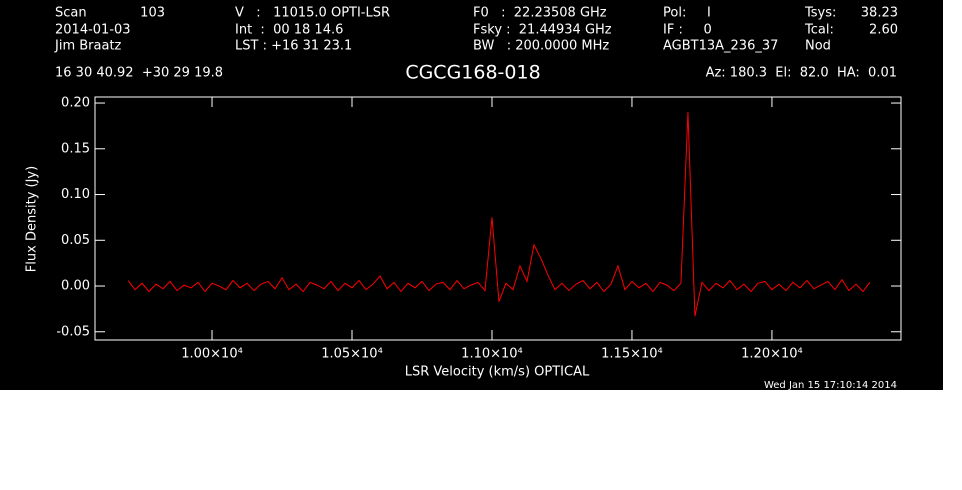 This screenshot has height=490, width=962. What do you see at coordinates (540, 13) in the screenshot?
I see `header-field: F0 : 22.23508 GHz` at bounding box center [540, 13].